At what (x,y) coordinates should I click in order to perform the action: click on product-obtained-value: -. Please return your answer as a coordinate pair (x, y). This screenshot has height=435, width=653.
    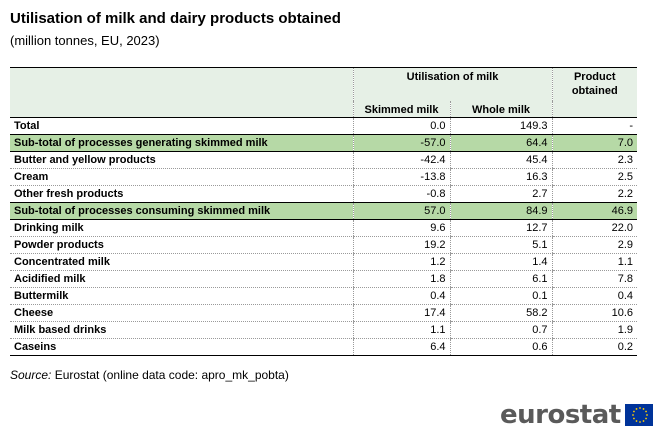
    Looking at the image, I should click on (594, 126).